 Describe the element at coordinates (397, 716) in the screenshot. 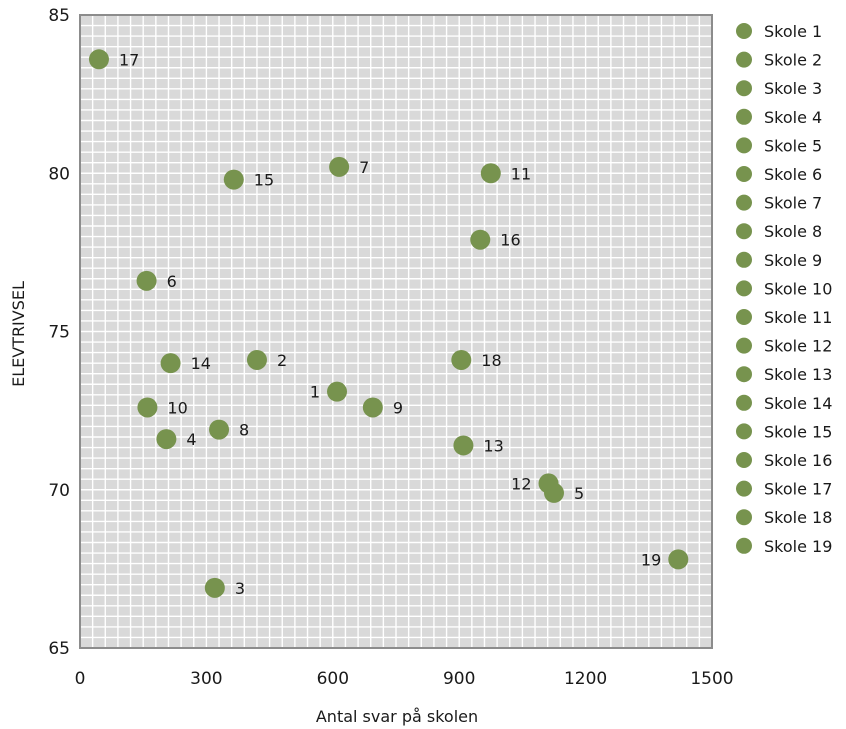

I see `x-axis-title: Antal svar på skolen` at that location.